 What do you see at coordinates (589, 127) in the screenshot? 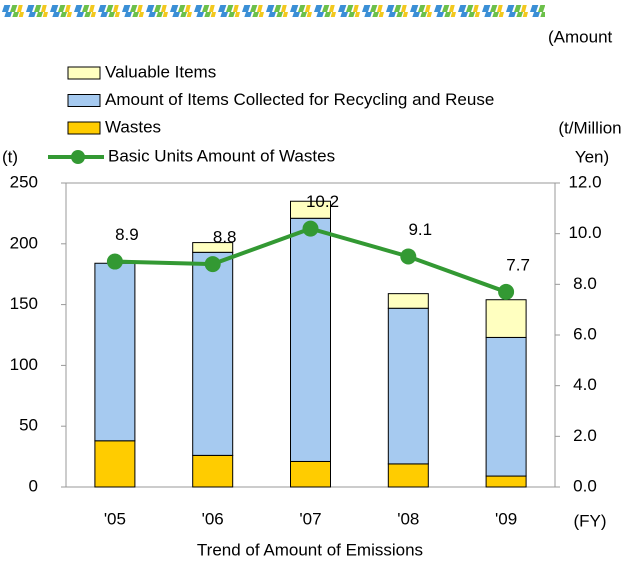
I see `y2-axis-label: (t/Million` at bounding box center [589, 127].